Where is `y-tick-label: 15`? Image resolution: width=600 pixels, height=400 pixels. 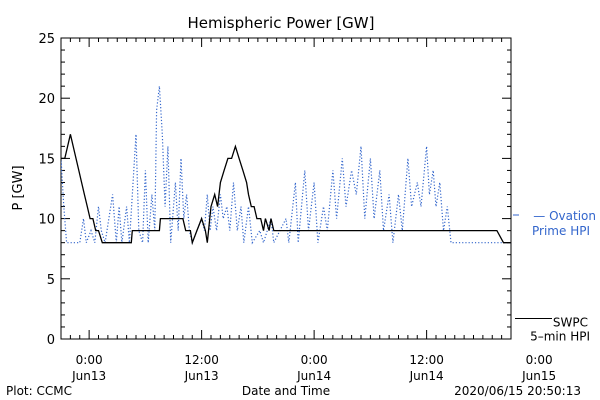 y-tick-label: 15 is located at coordinates (46, 159).